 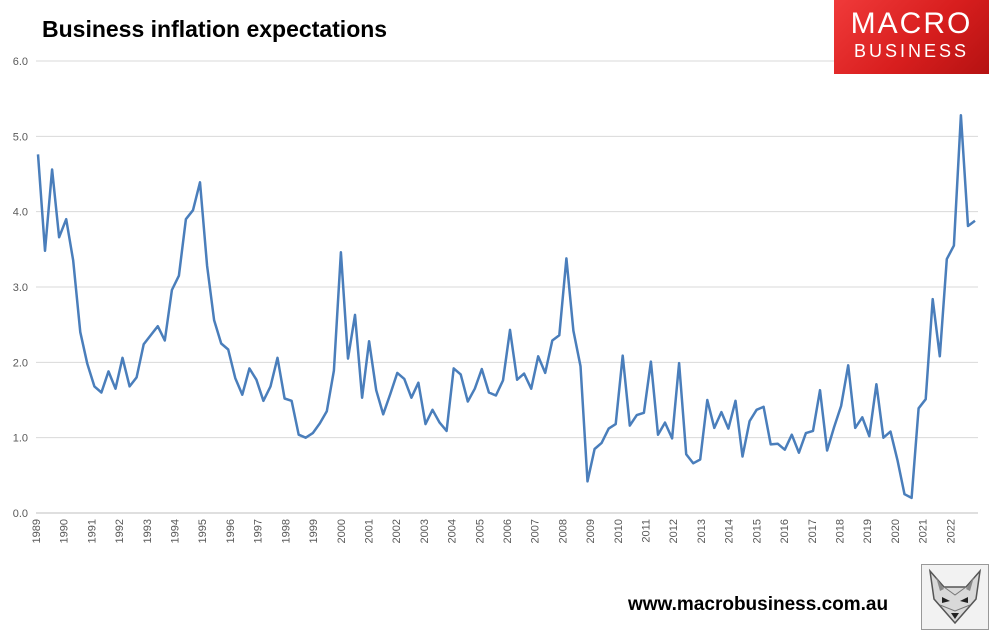 What do you see at coordinates (215, 29) in the screenshot?
I see `chart-title: Business inflation expectations` at bounding box center [215, 29].